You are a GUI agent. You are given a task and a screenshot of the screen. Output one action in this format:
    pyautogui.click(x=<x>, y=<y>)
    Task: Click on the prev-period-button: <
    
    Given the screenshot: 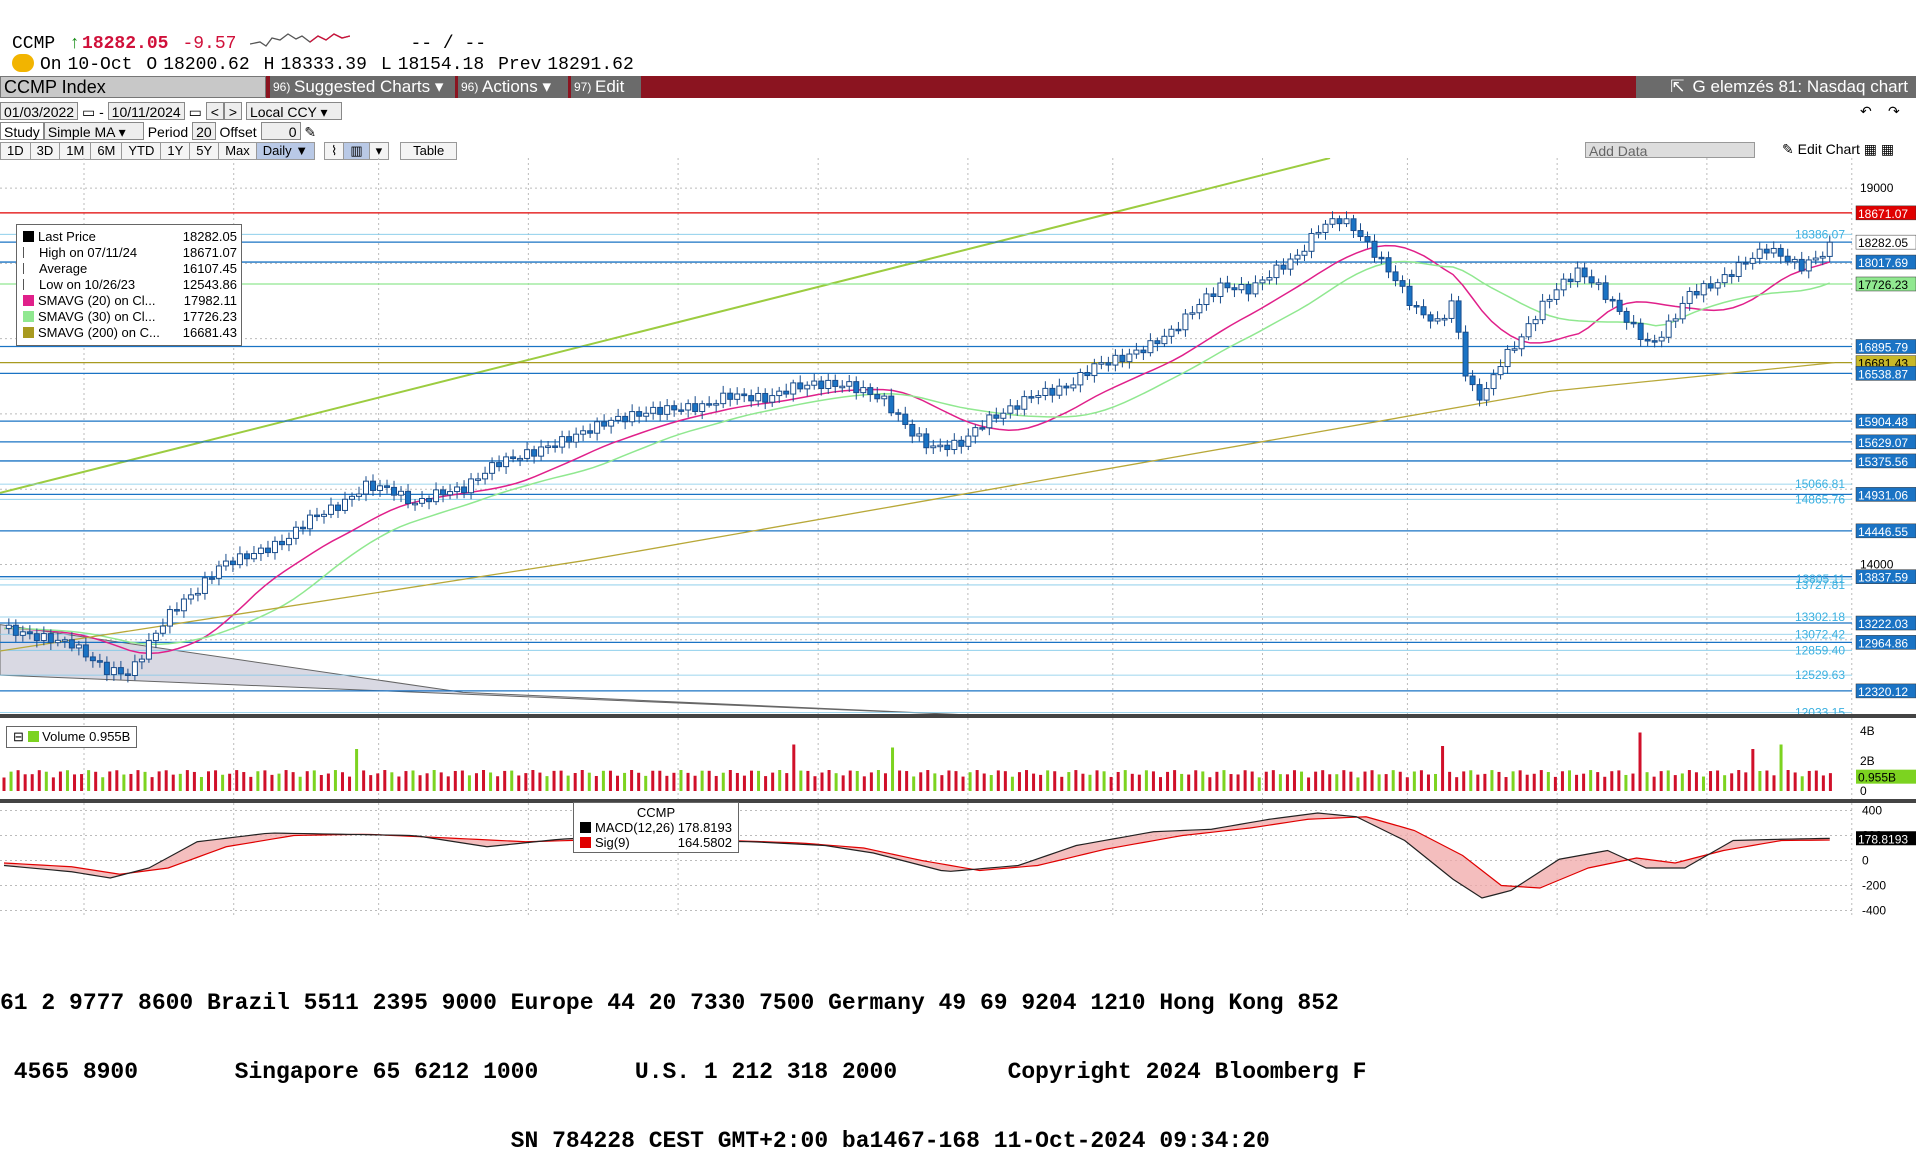 What is the action you would take?
    pyautogui.click(x=214, y=111)
    